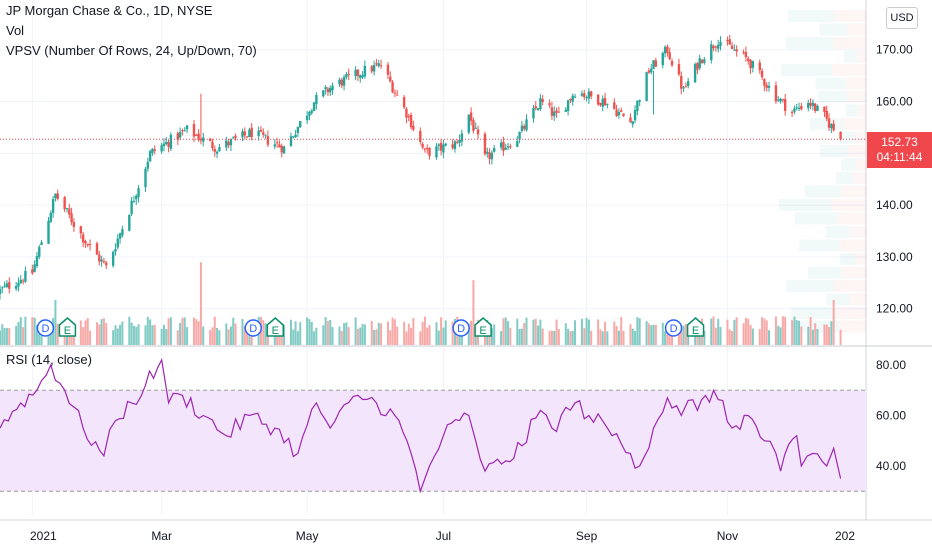  I want to click on price-tick-label: 140.00, so click(894, 205).